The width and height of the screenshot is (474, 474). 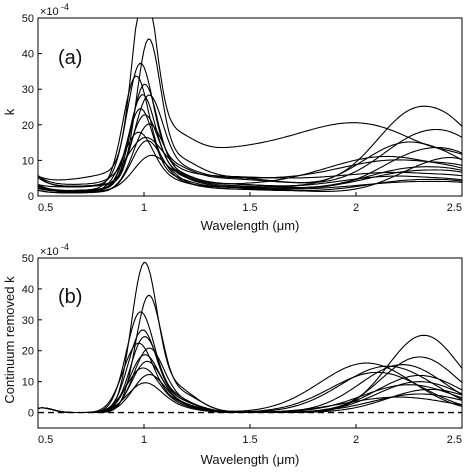 What do you see at coordinates (45, 440) in the screenshot?
I see `panel-b-x-tick-label: 0.5` at bounding box center [45, 440].